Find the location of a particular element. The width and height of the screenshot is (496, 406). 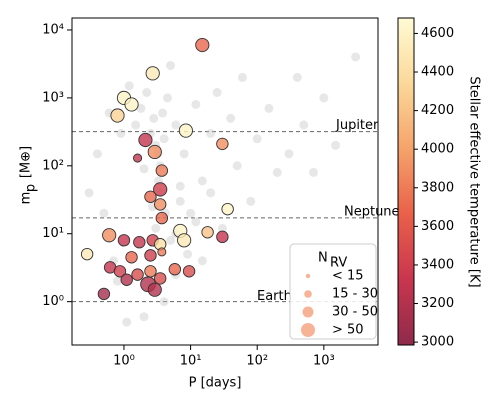

colorbar-tick-label: 3000 is located at coordinates (437, 342).